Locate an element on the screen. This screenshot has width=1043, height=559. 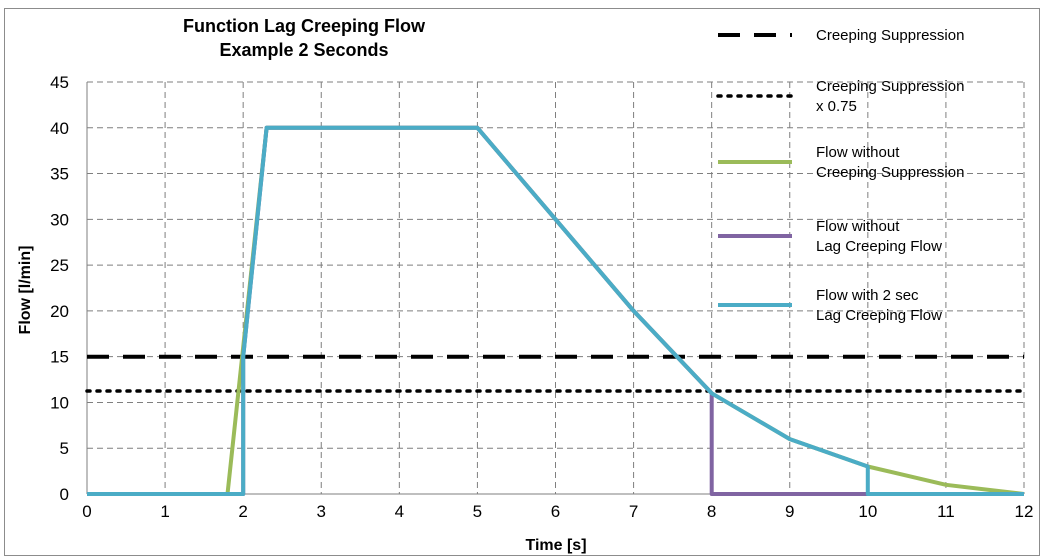
x-axis-label: Time [s] is located at coordinates (555, 545).